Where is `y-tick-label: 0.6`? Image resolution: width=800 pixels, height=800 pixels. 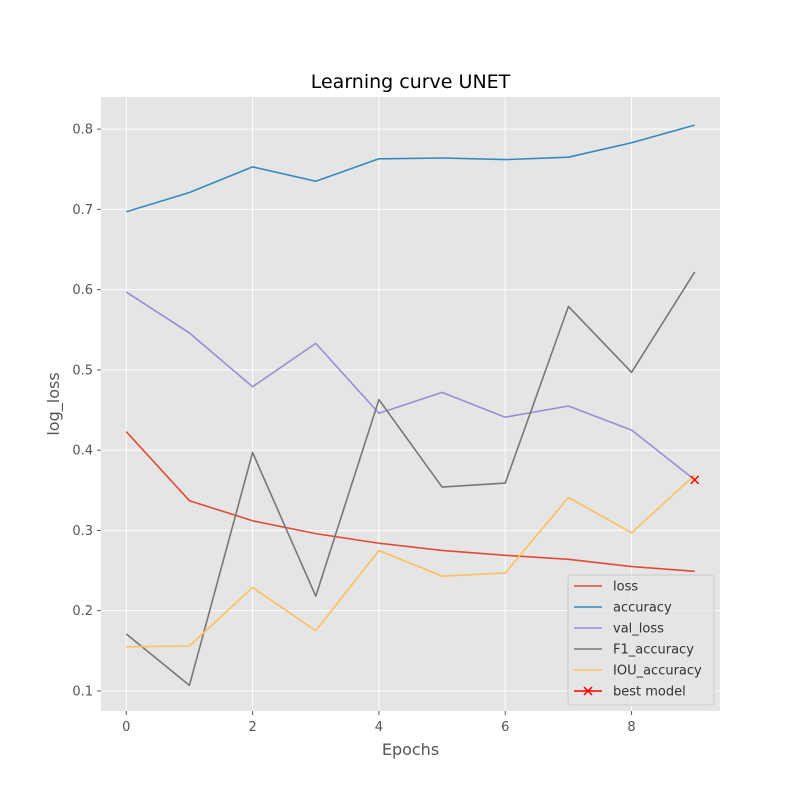
y-tick-label: 0.6 is located at coordinates (82, 290).